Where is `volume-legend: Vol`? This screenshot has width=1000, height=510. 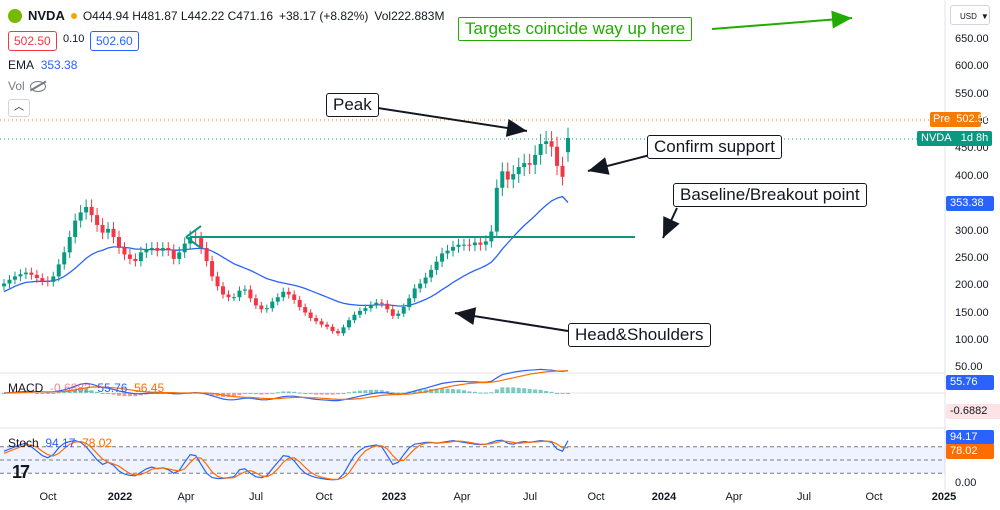
volume-legend: Vol is located at coordinates (27, 86).